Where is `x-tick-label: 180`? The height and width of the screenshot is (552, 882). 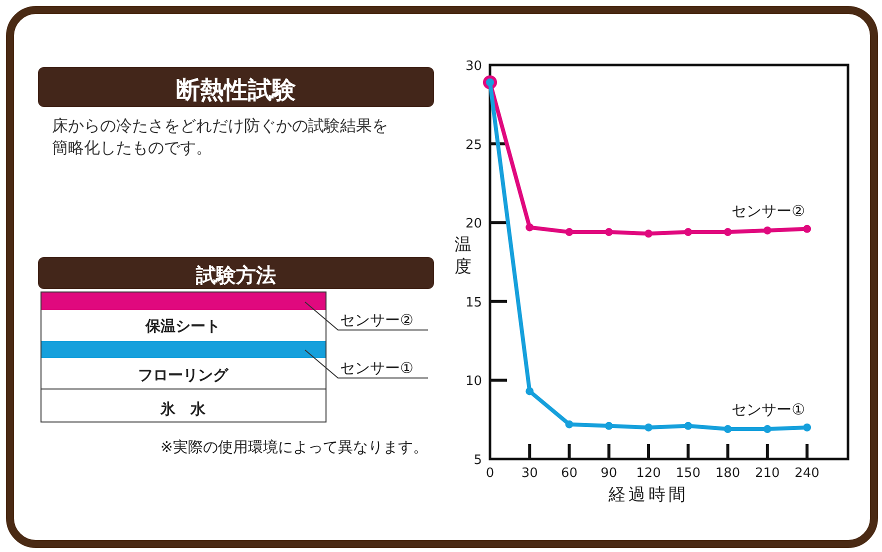 x-tick-label: 180 is located at coordinates (727, 473).